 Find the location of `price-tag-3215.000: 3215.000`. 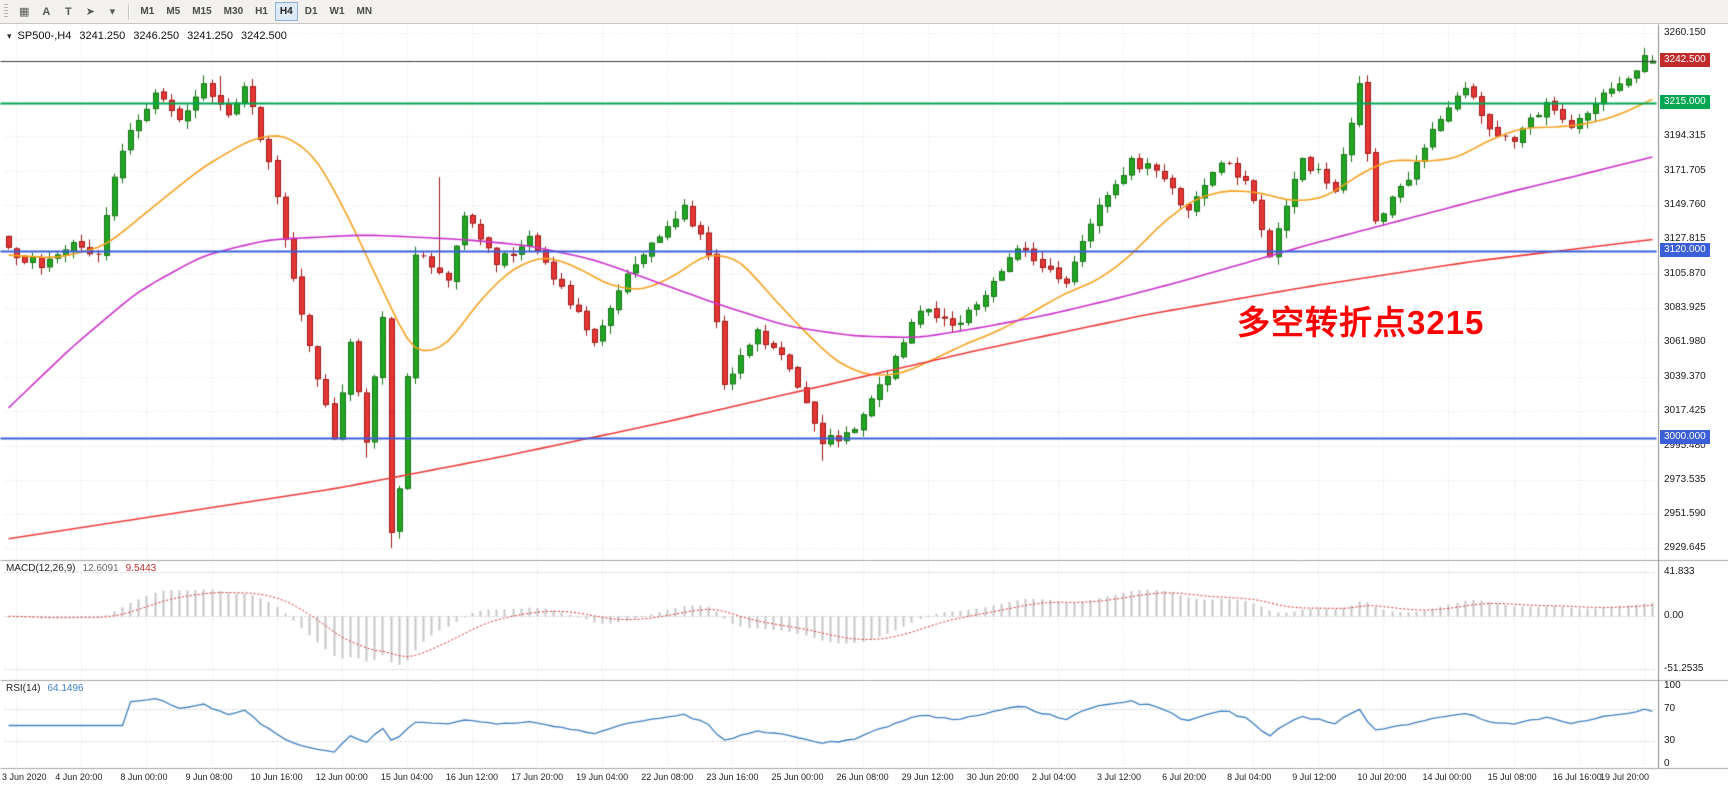

price-tag-3215.000: 3215.000 is located at coordinates (1685, 102).